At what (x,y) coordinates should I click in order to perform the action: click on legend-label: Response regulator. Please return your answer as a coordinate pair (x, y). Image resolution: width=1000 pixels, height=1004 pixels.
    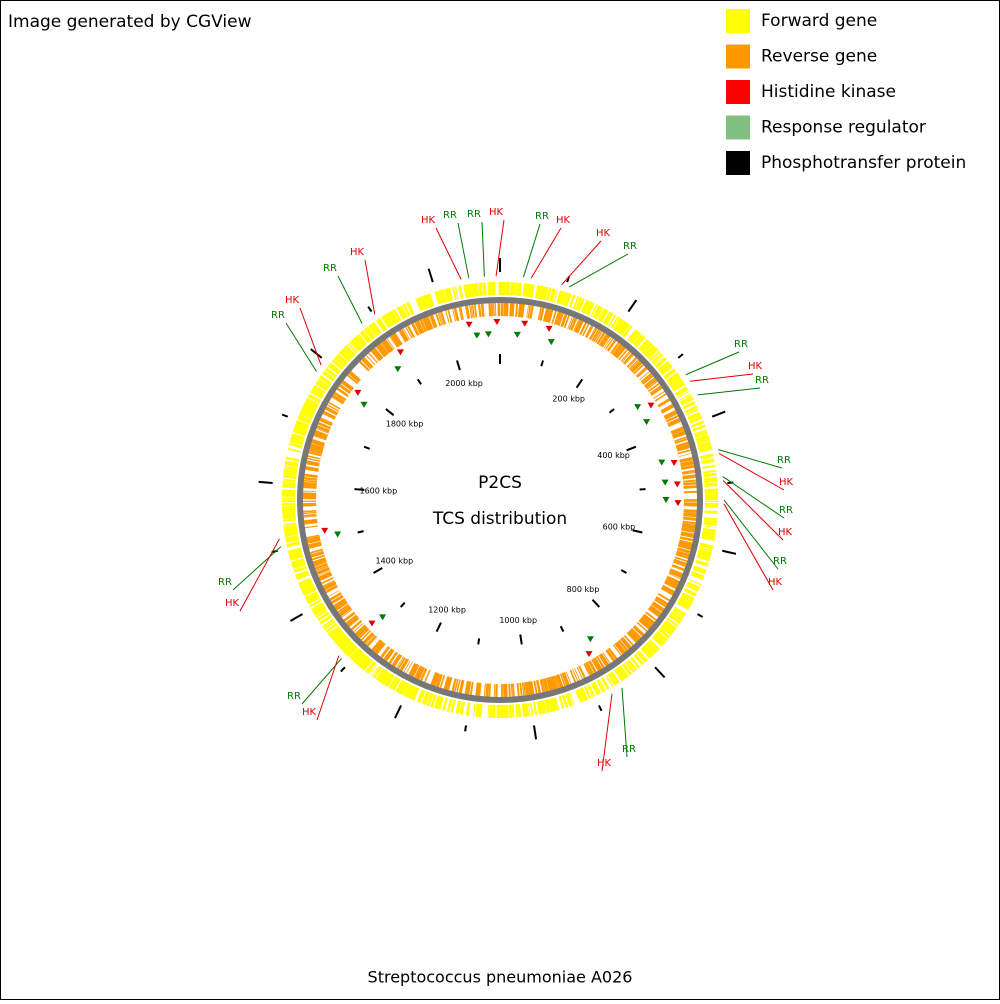
    Looking at the image, I should click on (843, 128).